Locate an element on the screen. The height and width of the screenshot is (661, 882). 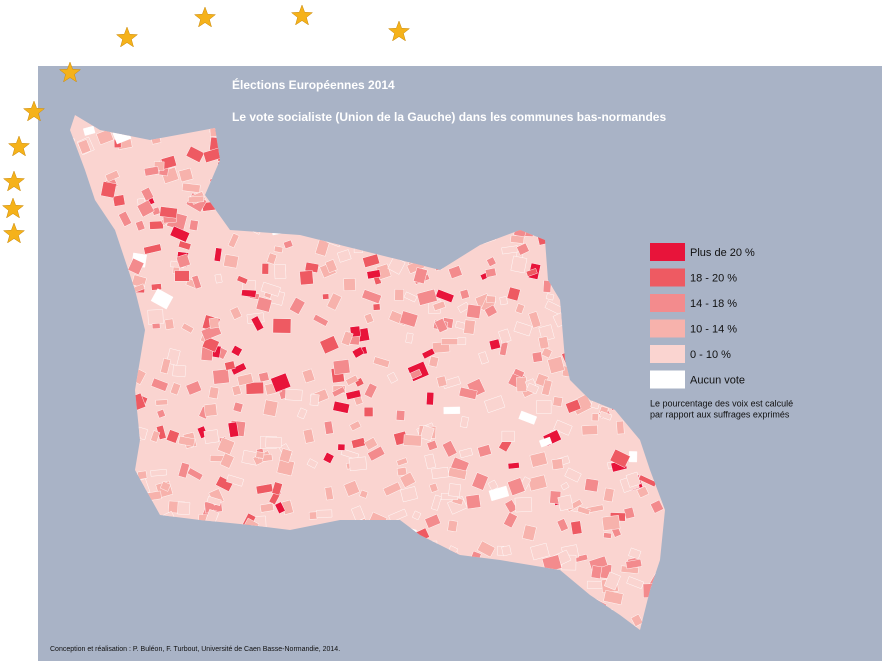
legend-label: Aucun vote is located at coordinates (717, 380).